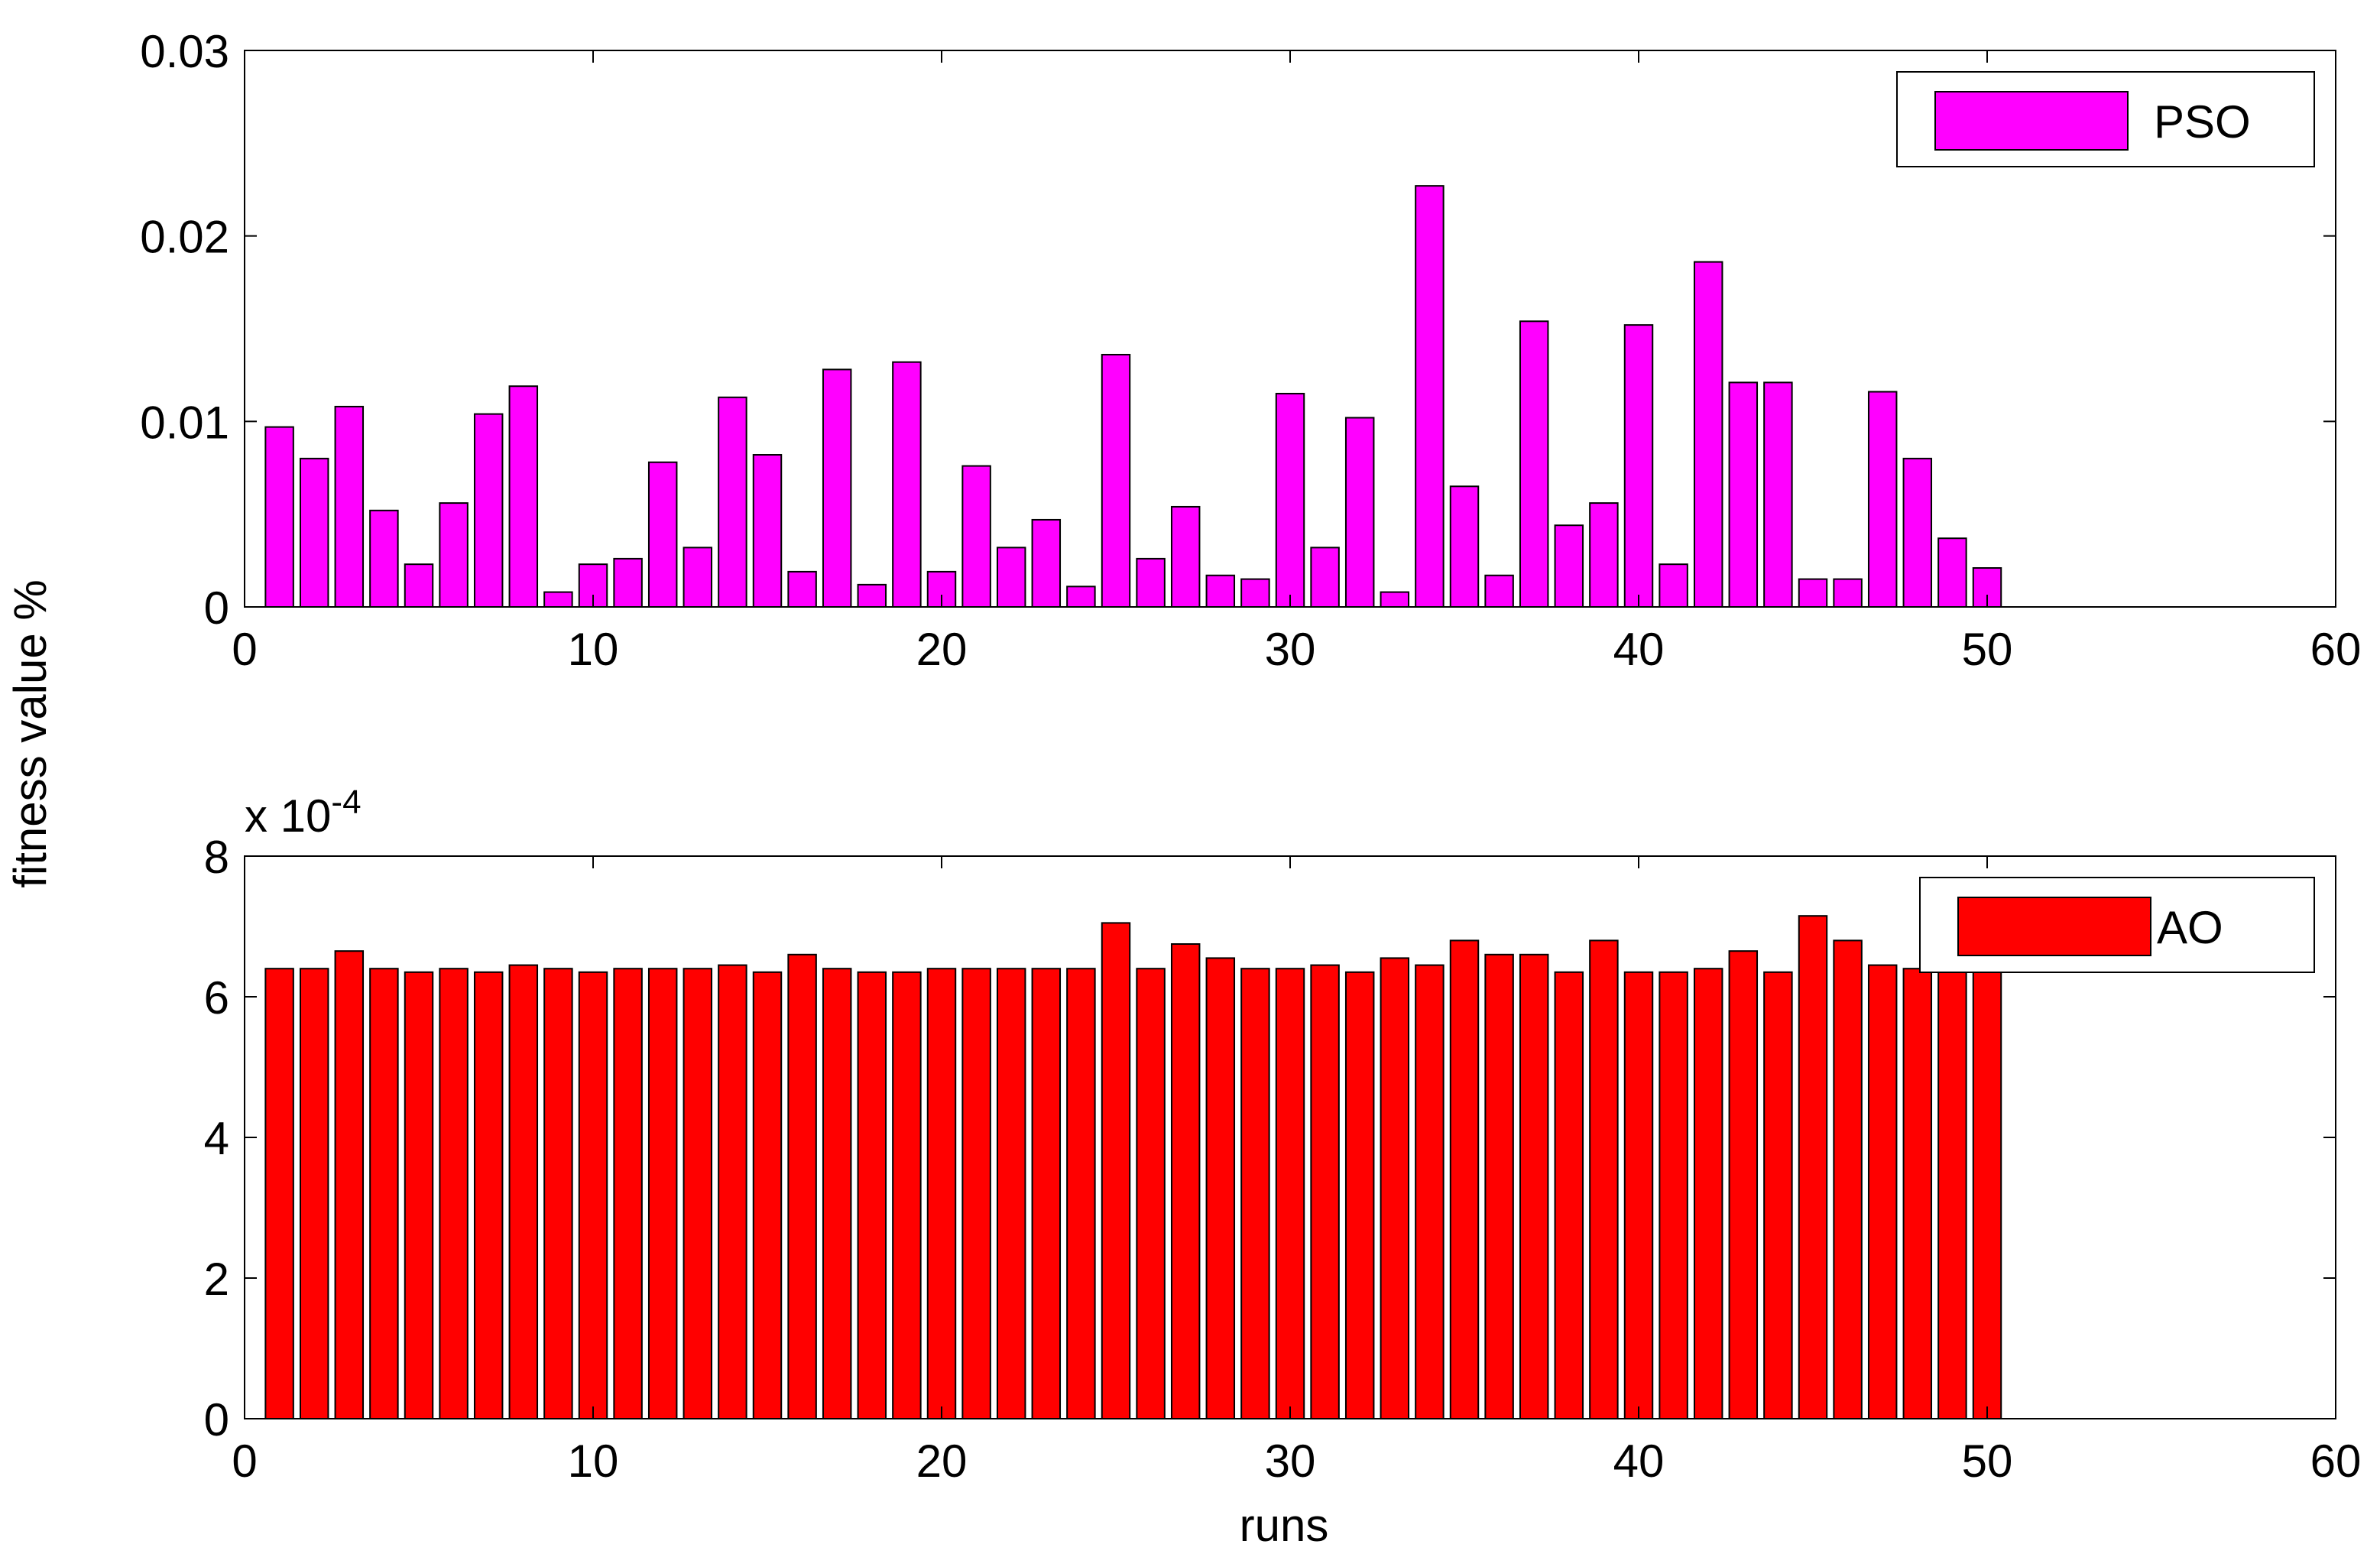 Image resolution: width=2380 pixels, height=1554 pixels. Describe the element at coordinates (942, 1462) in the screenshot. I see `x-tick-label: 20` at that location.